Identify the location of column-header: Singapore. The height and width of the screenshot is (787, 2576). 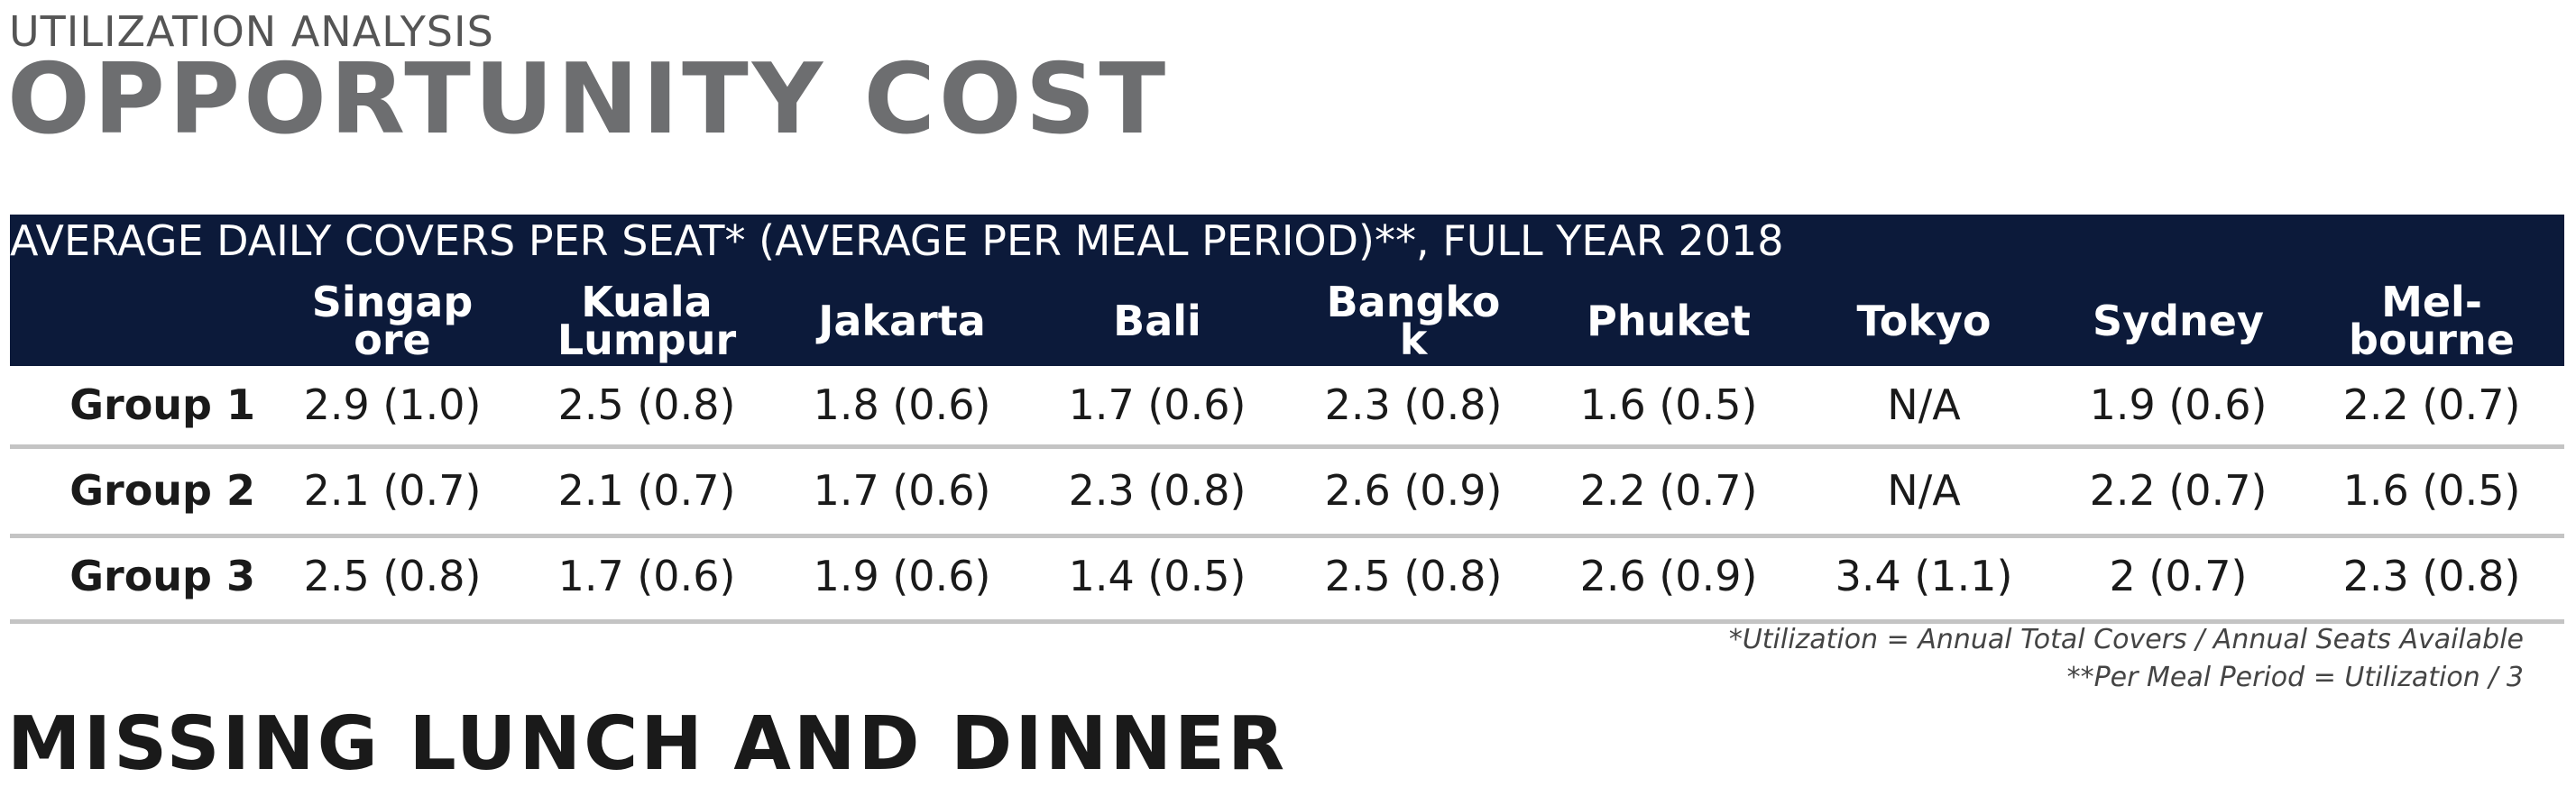
(392, 321).